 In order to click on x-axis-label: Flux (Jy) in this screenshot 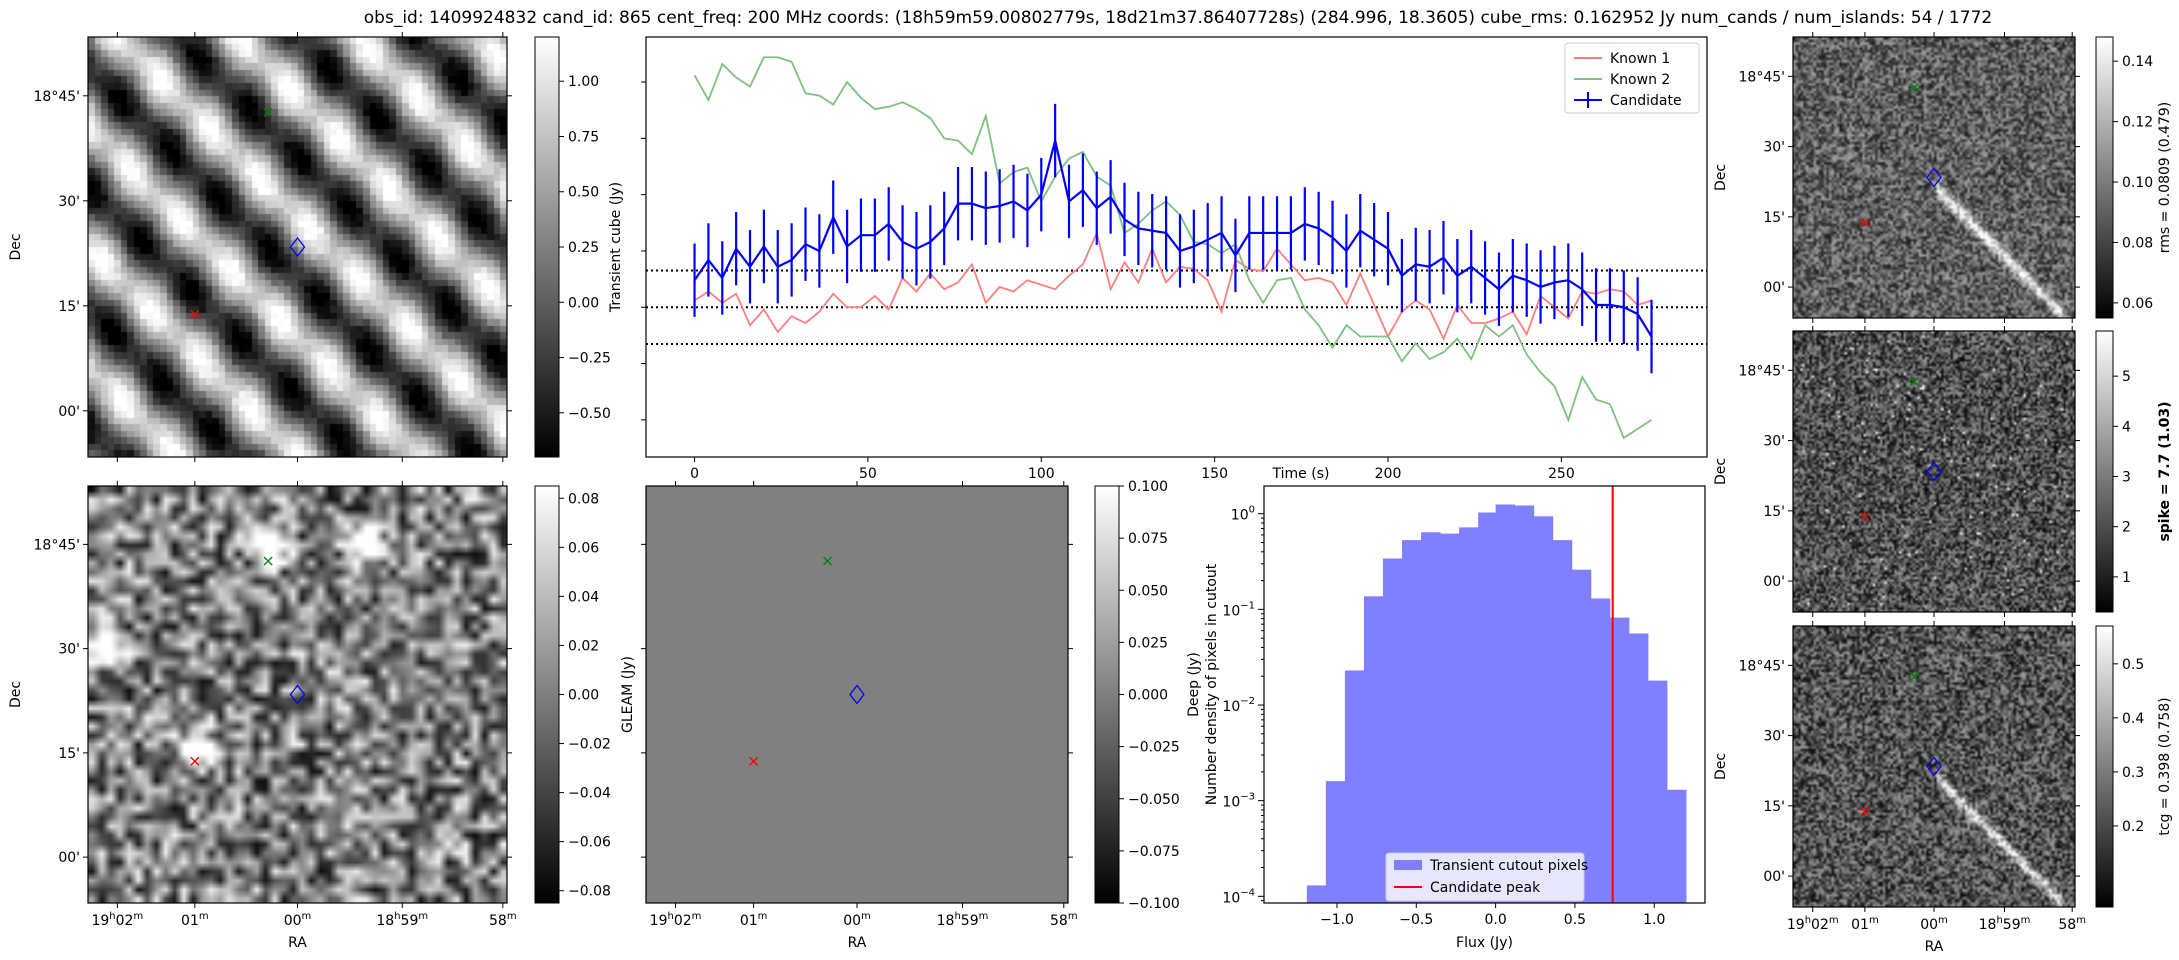, I will do `click(1484, 943)`.